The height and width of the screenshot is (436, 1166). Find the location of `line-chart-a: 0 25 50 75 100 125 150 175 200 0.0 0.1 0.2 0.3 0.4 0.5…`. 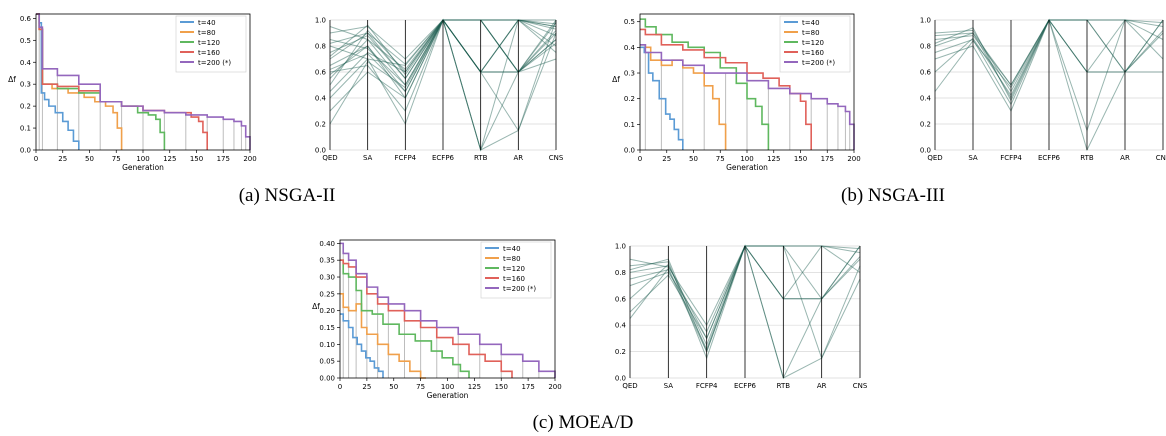

line-chart-a: 0 25 50 75 100 125 150 175 200 0.0 0.1 0.2 0.3 0.4 0.5… is located at coordinates (132, 92).